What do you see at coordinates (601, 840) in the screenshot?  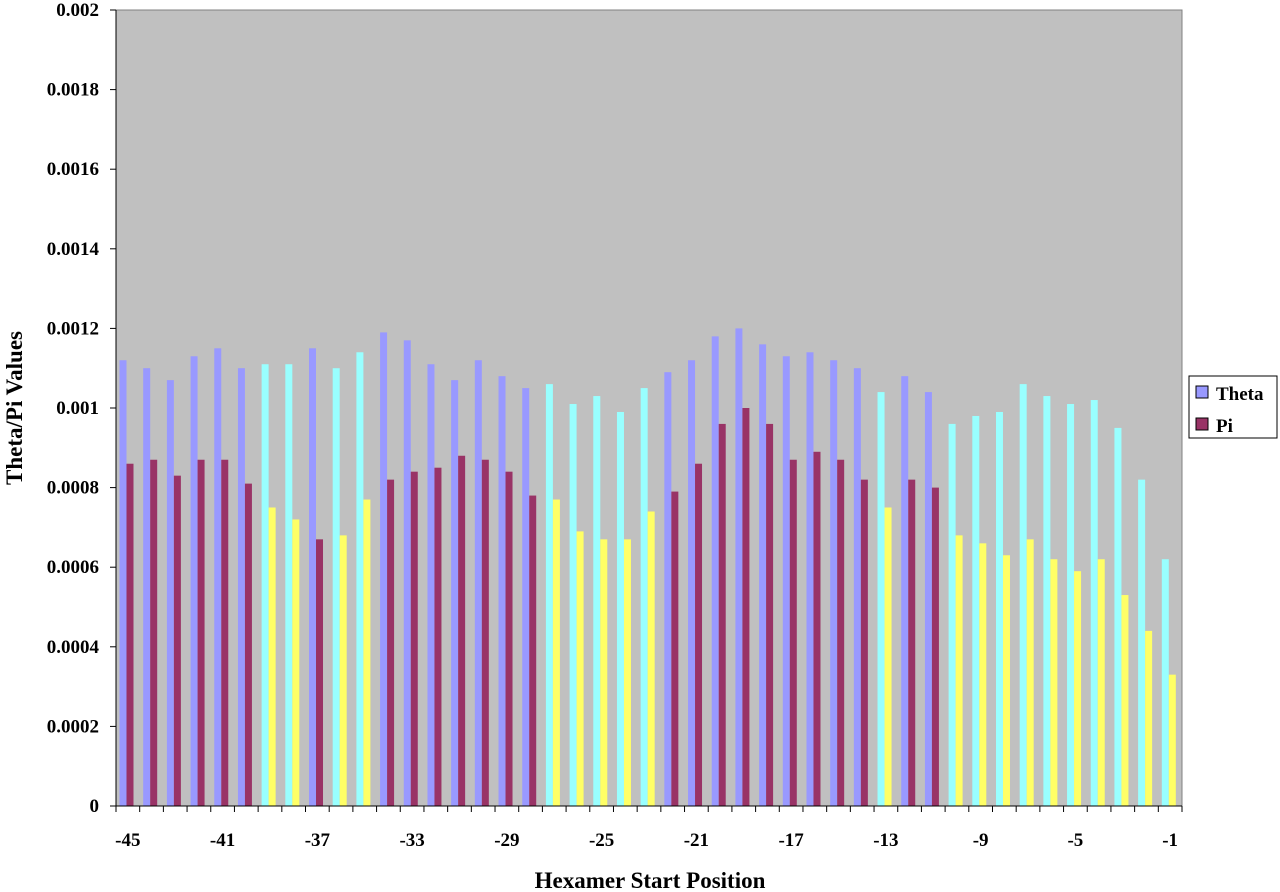 I see `x-tick-label: -25` at bounding box center [601, 840].